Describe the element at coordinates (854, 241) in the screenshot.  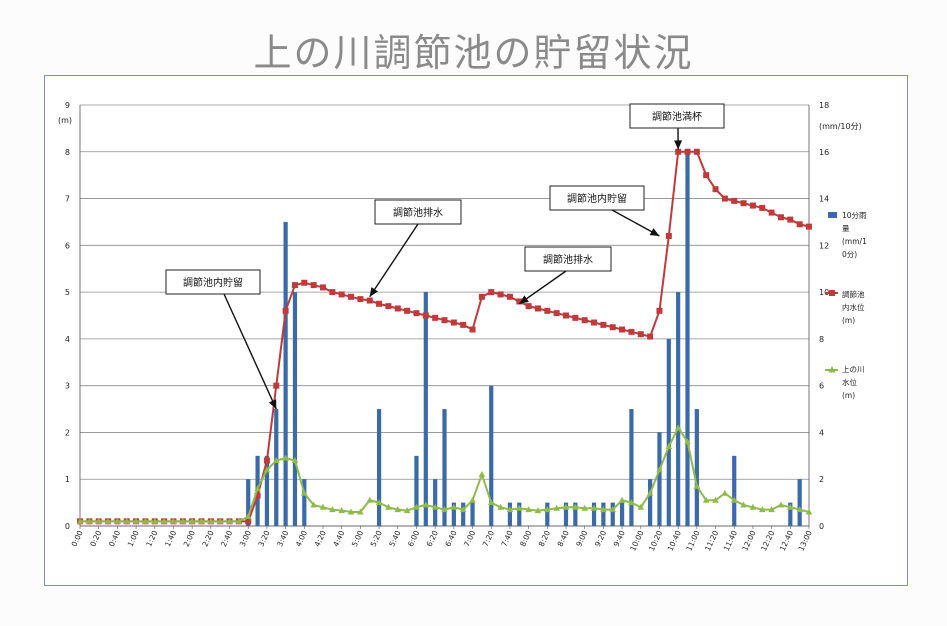
I see `legend-rain-text-2: (mm/1` at that location.